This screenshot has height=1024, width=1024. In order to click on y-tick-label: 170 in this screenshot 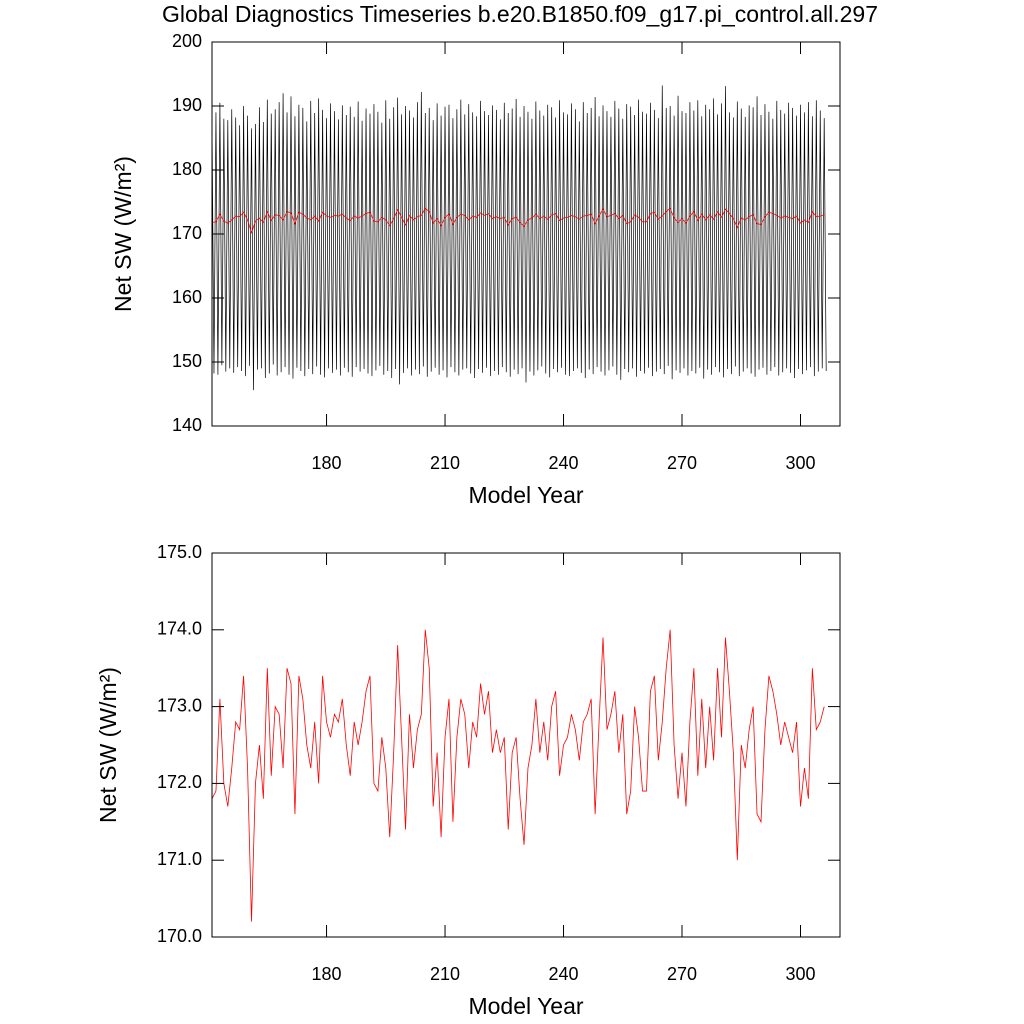, I will do `click(187, 233)`.